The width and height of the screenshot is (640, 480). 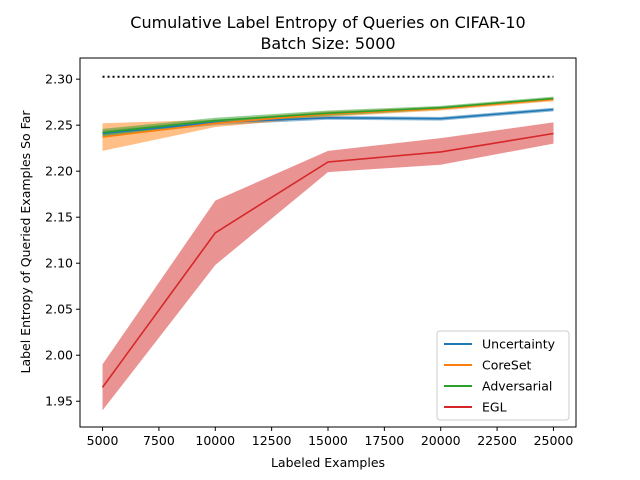 I want to click on y-tick-label: 2.05, so click(x=59, y=309).